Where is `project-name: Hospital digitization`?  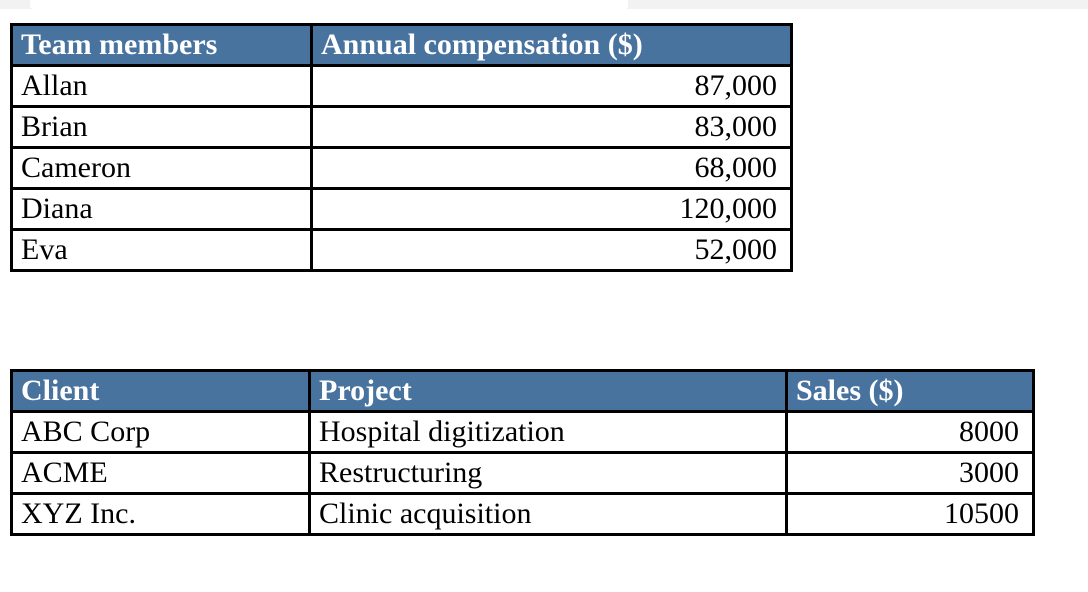
project-name: Hospital digitization is located at coordinates (548, 432).